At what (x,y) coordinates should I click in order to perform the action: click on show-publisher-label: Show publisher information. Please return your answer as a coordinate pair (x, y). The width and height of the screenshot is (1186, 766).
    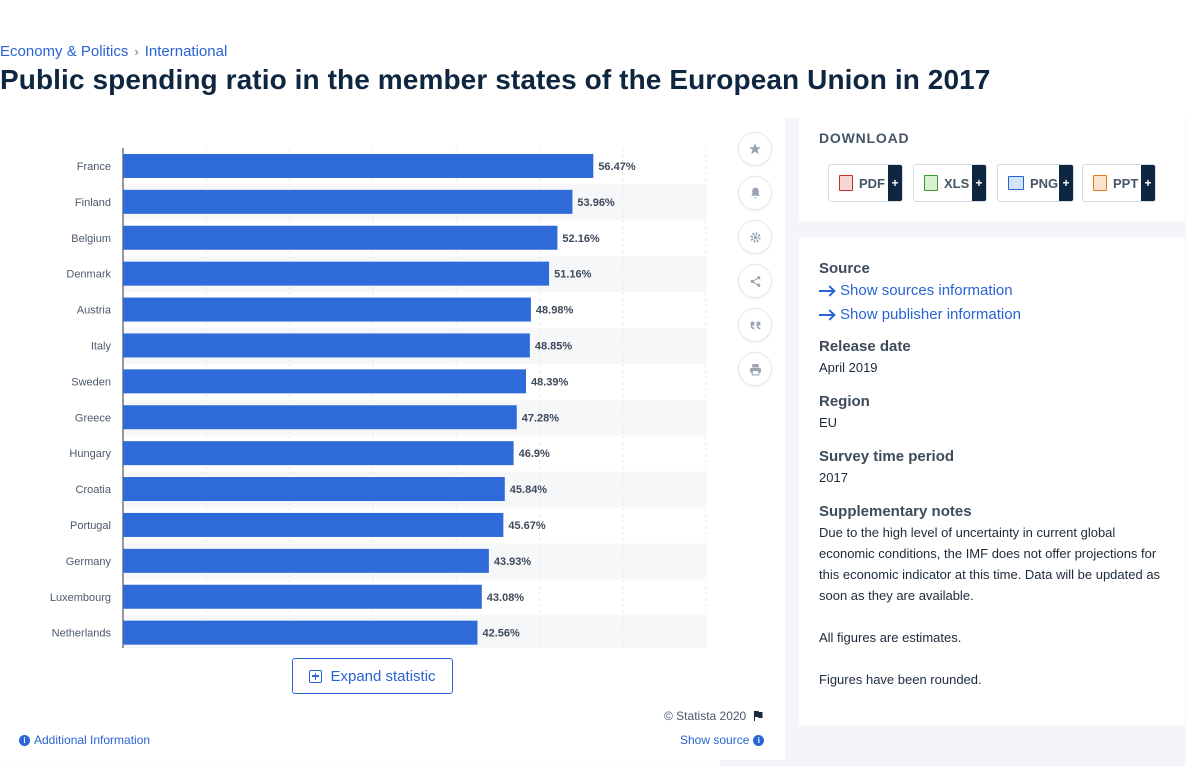
    Looking at the image, I should click on (930, 314).